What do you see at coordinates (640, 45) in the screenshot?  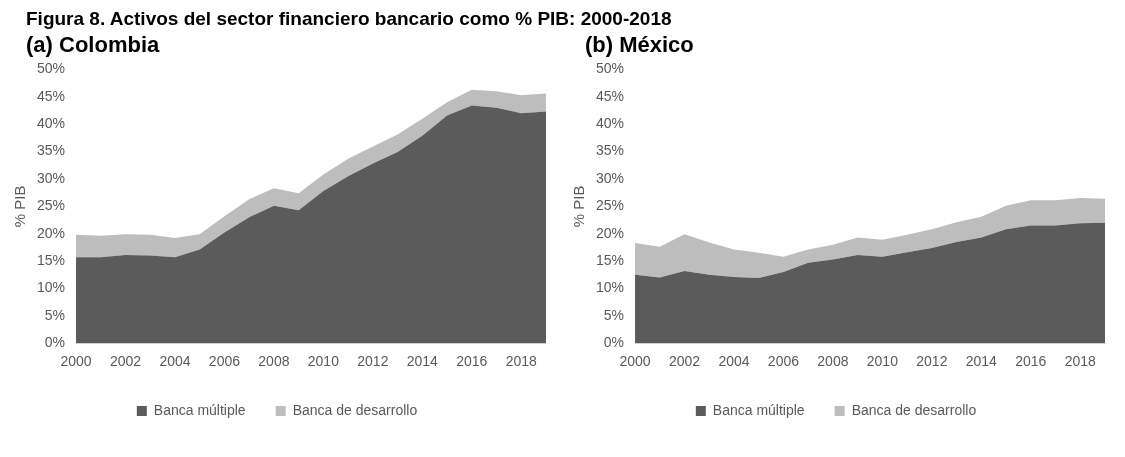 I see `chart-subtitle: (b) México` at bounding box center [640, 45].